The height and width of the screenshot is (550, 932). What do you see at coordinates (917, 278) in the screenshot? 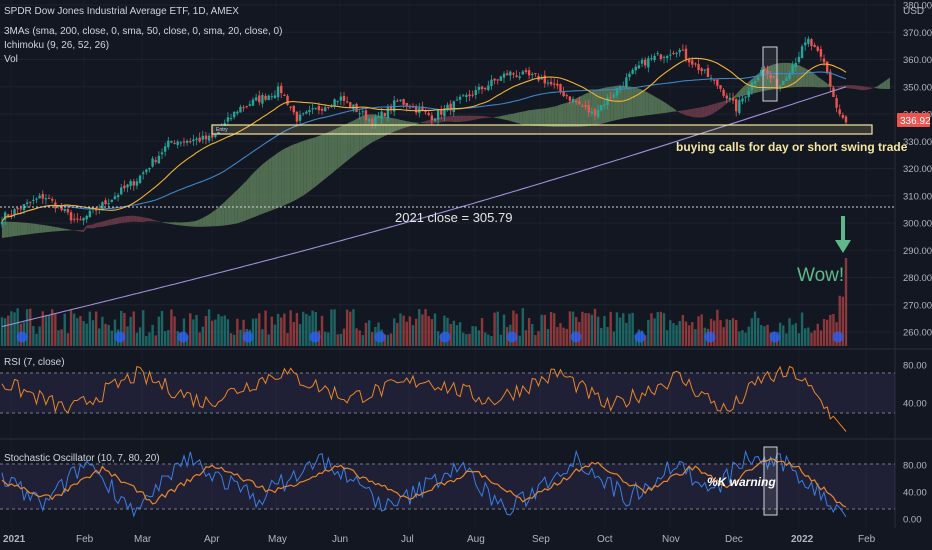
I see `price-tick-label: 280.00` at bounding box center [917, 278].